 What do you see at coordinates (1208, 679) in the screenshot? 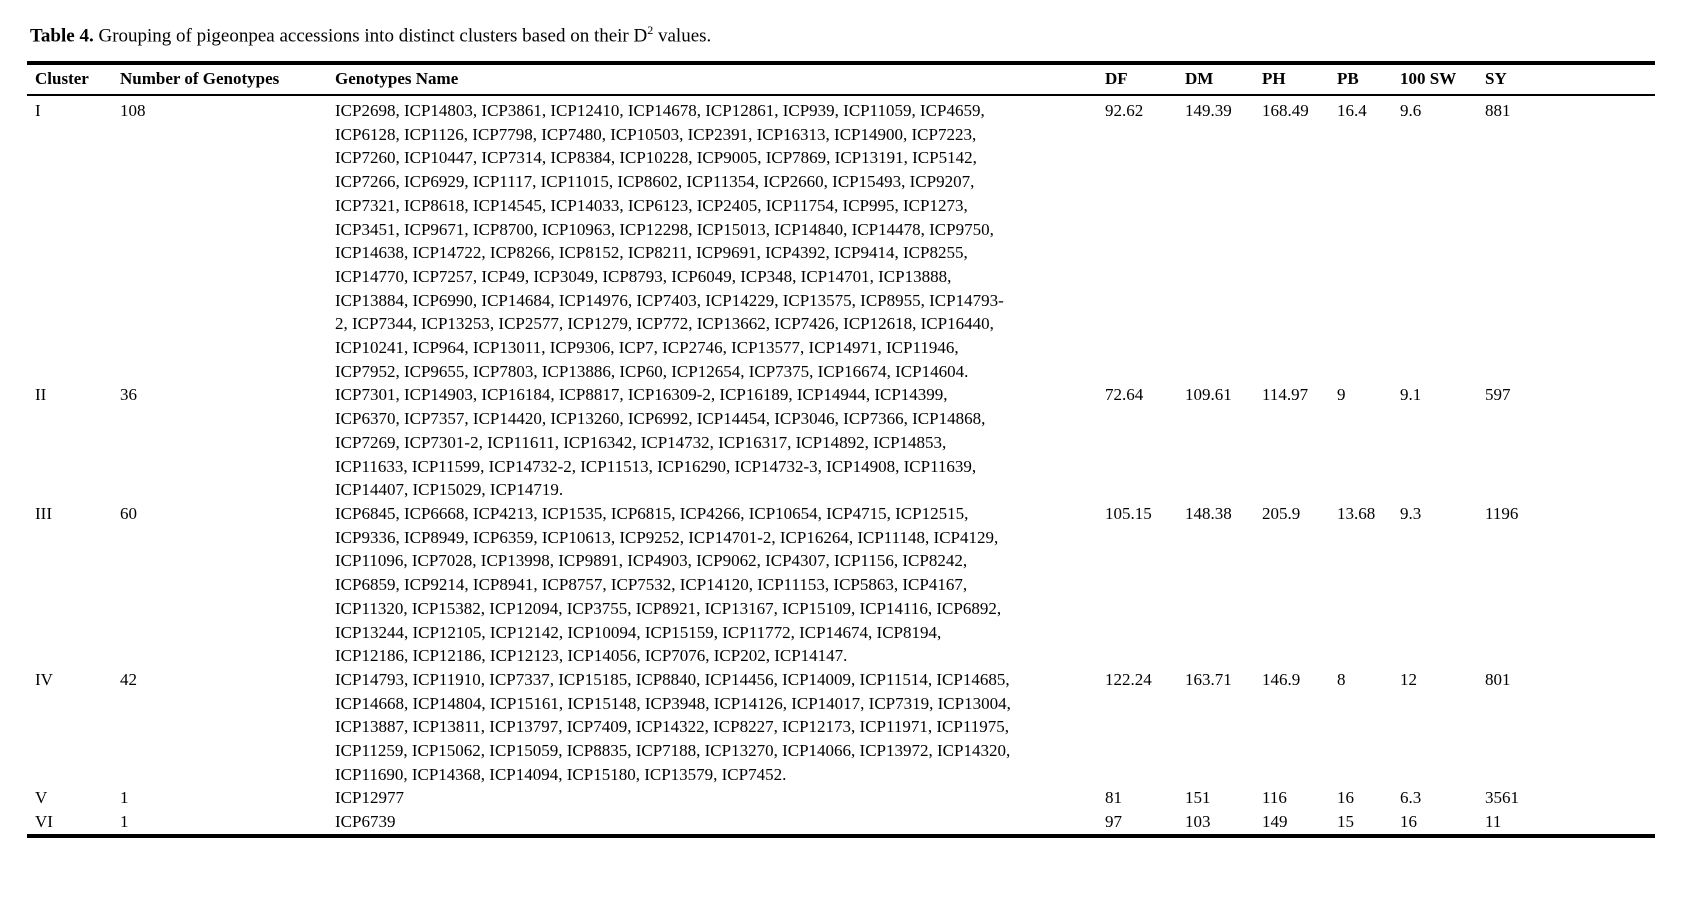
I see `cell-dm: 163.71` at bounding box center [1208, 679].